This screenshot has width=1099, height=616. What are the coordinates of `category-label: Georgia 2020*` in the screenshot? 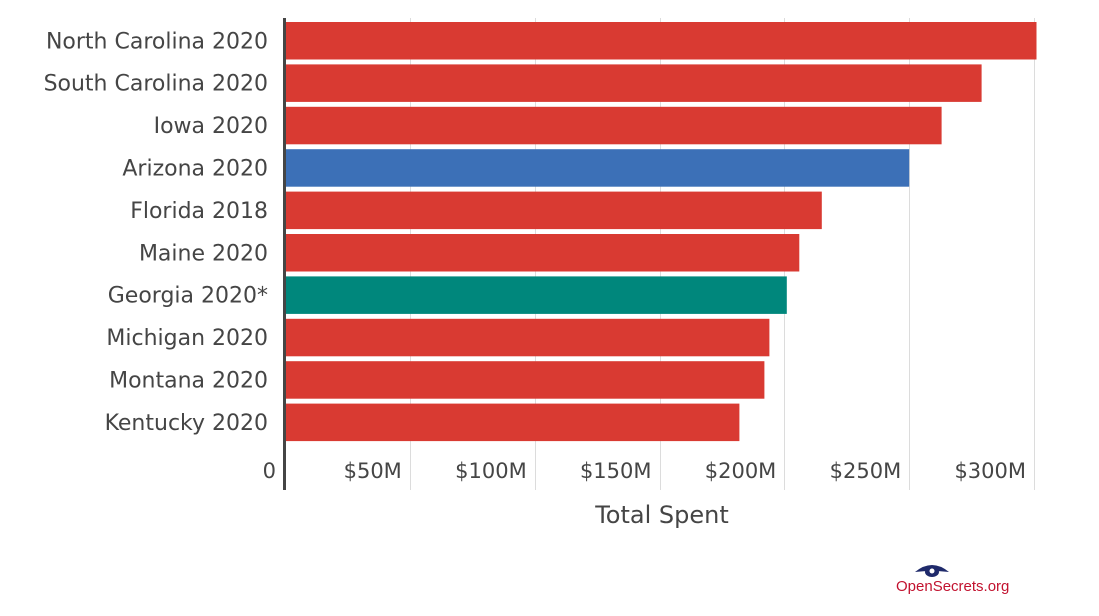 It's located at (188, 296).